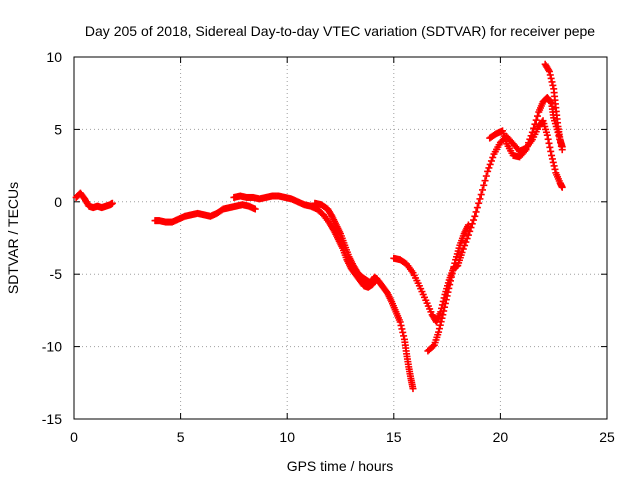  Describe the element at coordinates (52, 419) in the screenshot. I see `y-tick-label: -15` at that location.